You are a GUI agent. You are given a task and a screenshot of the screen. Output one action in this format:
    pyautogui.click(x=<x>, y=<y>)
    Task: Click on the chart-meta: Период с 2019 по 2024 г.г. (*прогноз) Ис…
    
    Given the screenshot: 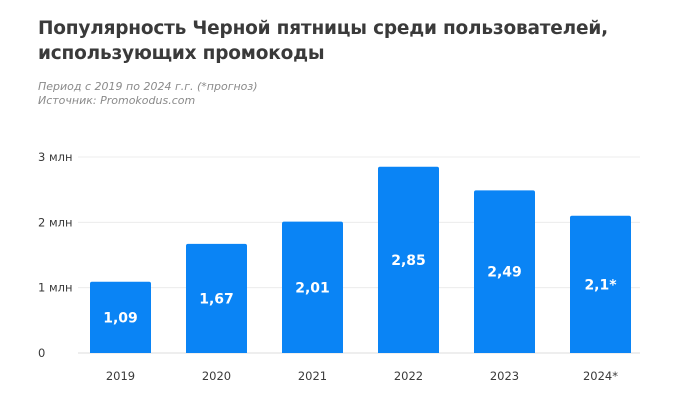 What is the action you would take?
    pyautogui.click(x=148, y=94)
    